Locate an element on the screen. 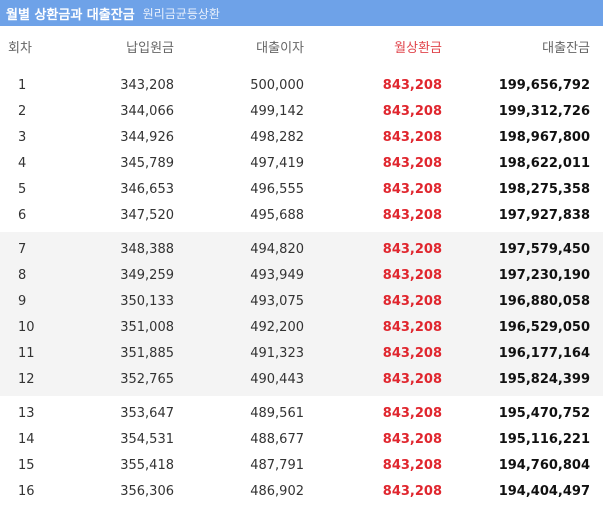 The image size is (603, 508). table-row: 7 348,388 494,820 843,208 197,579,450 is located at coordinates (301, 249).